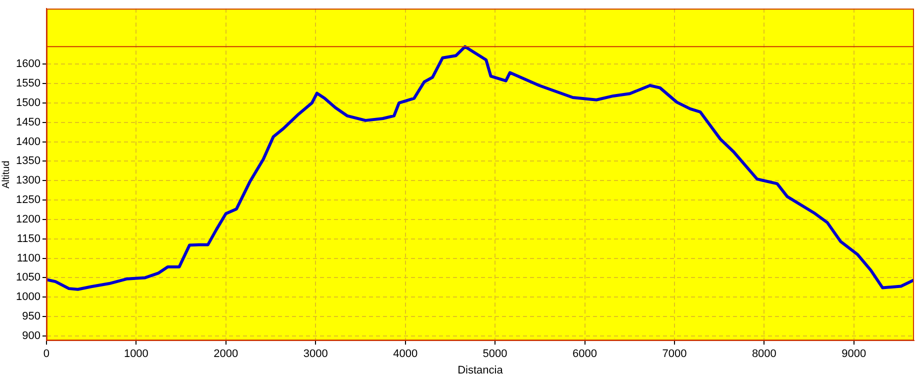  I want to click on y-axis-title: Altitud, so click(6, 174).